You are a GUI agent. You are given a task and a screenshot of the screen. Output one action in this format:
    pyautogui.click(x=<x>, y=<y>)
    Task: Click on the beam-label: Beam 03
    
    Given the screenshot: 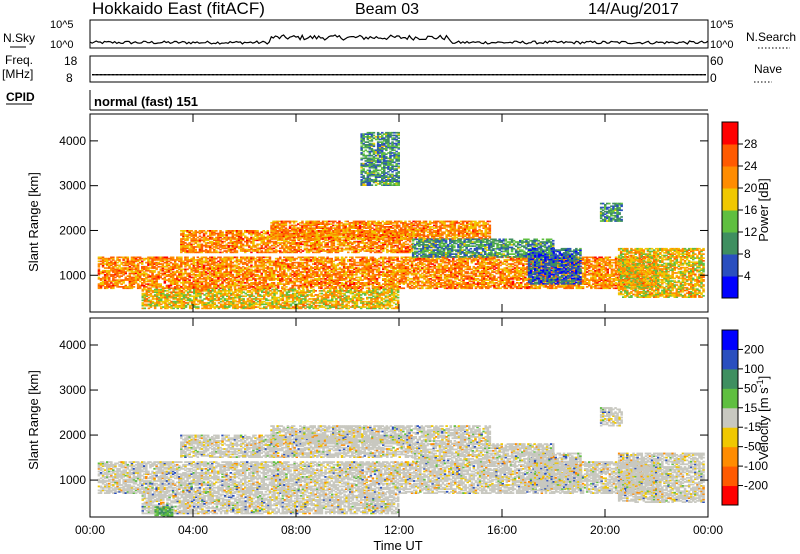 What is the action you would take?
    pyautogui.click(x=387, y=9)
    